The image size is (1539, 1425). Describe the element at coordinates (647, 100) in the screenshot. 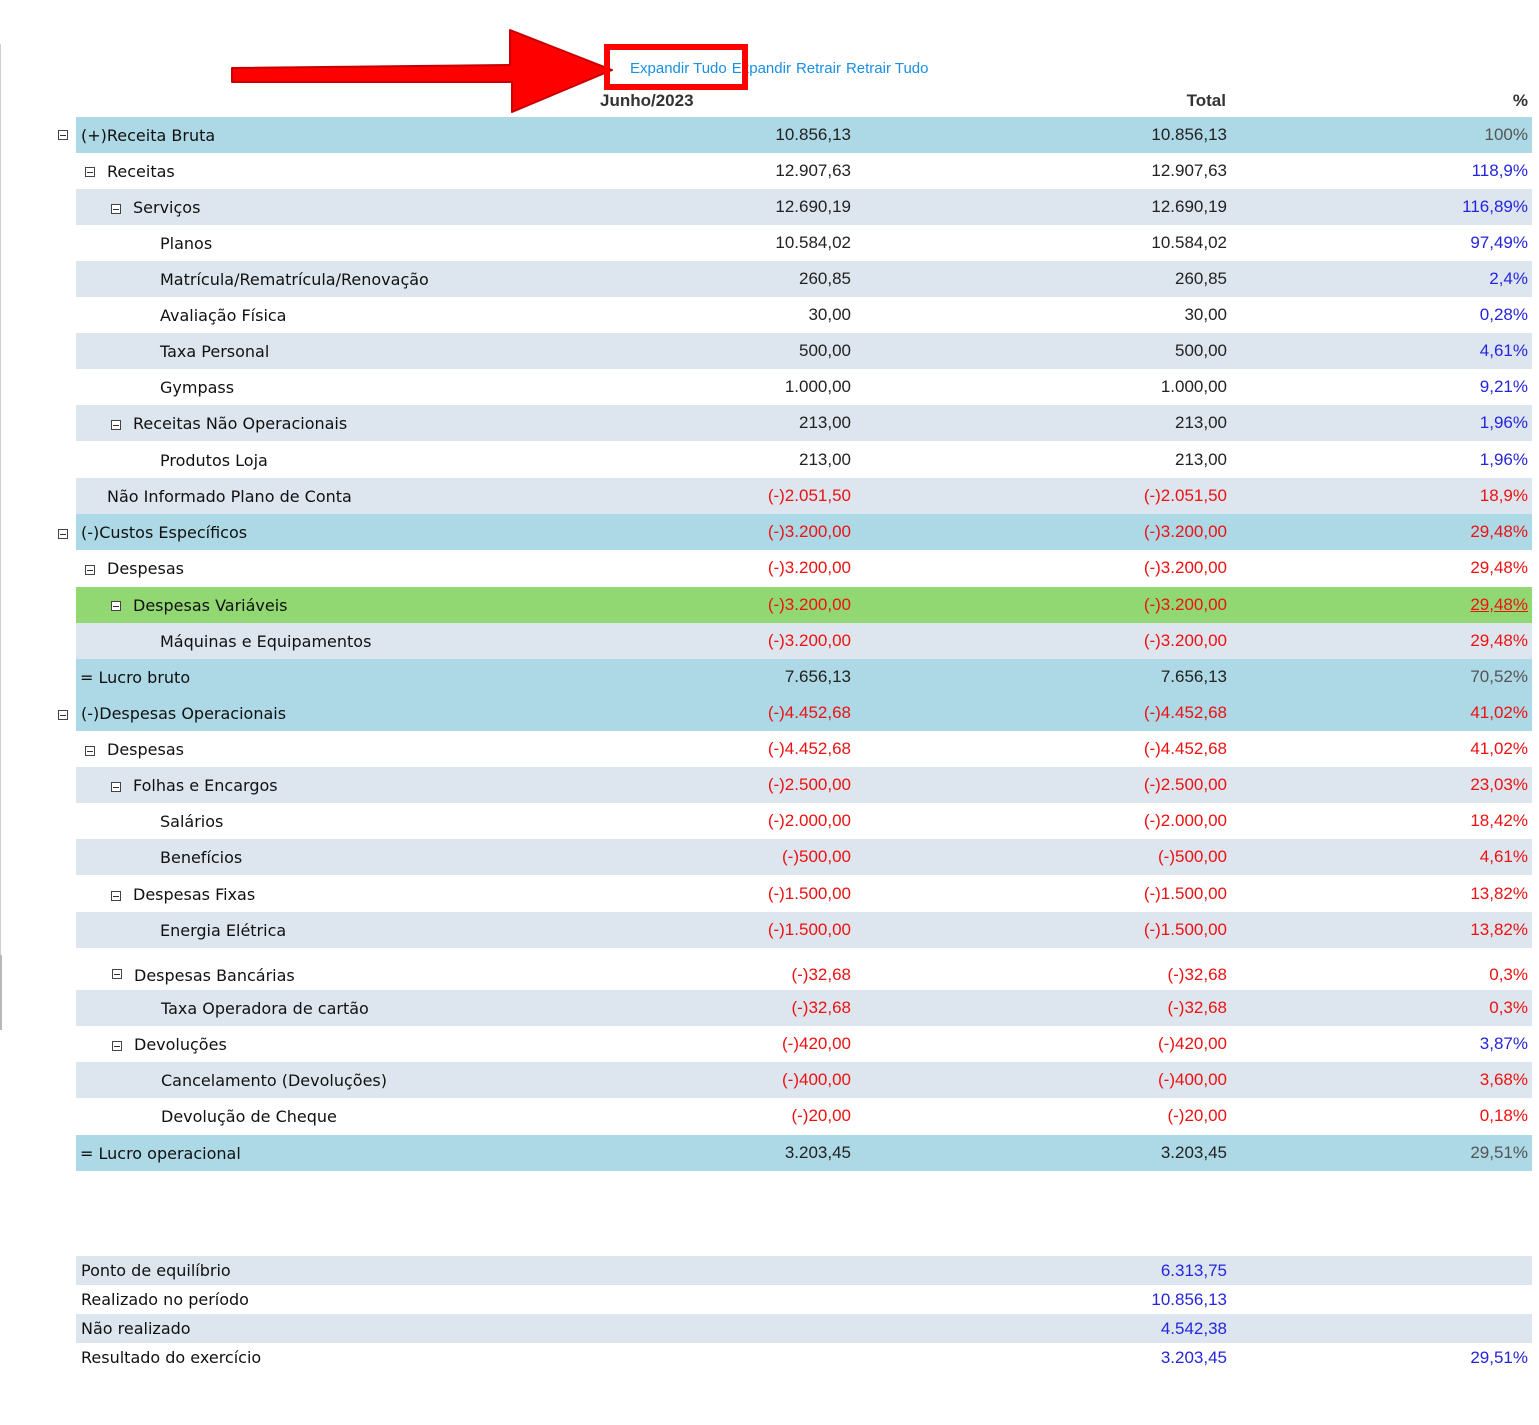

I see `header-period: Junho/2023` at that location.